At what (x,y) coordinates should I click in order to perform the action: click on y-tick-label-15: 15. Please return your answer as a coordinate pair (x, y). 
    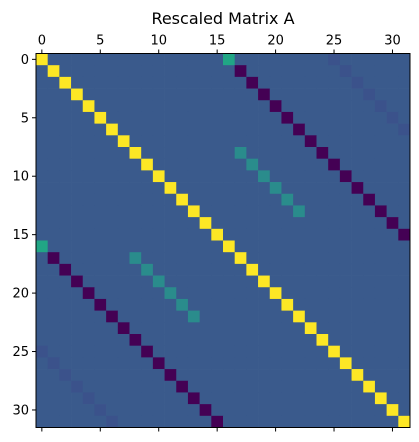
    Looking at the image, I should click on (20, 235).